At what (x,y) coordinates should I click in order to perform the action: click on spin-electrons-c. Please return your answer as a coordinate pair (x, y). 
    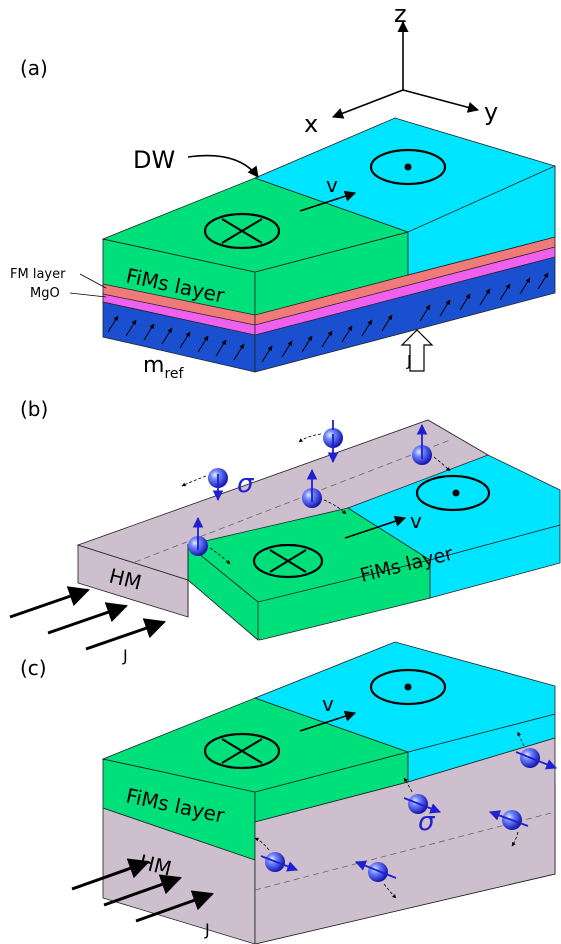
    Looking at the image, I should click on (406, 815).